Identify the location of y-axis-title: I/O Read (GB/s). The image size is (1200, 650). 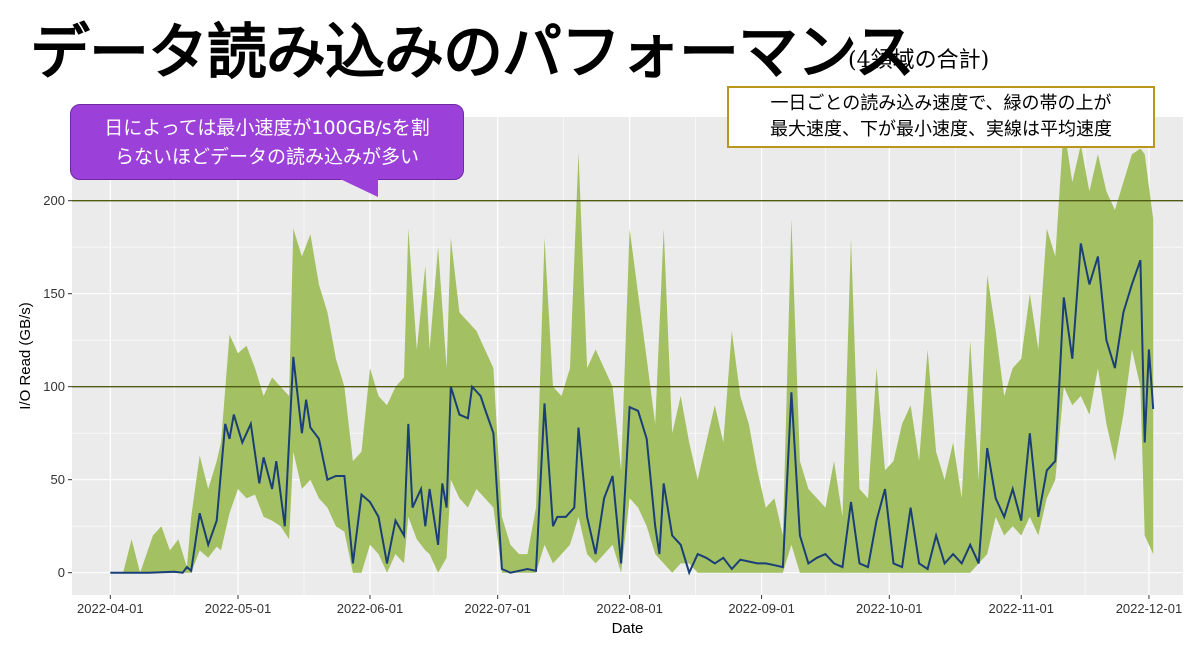
(25, 356).